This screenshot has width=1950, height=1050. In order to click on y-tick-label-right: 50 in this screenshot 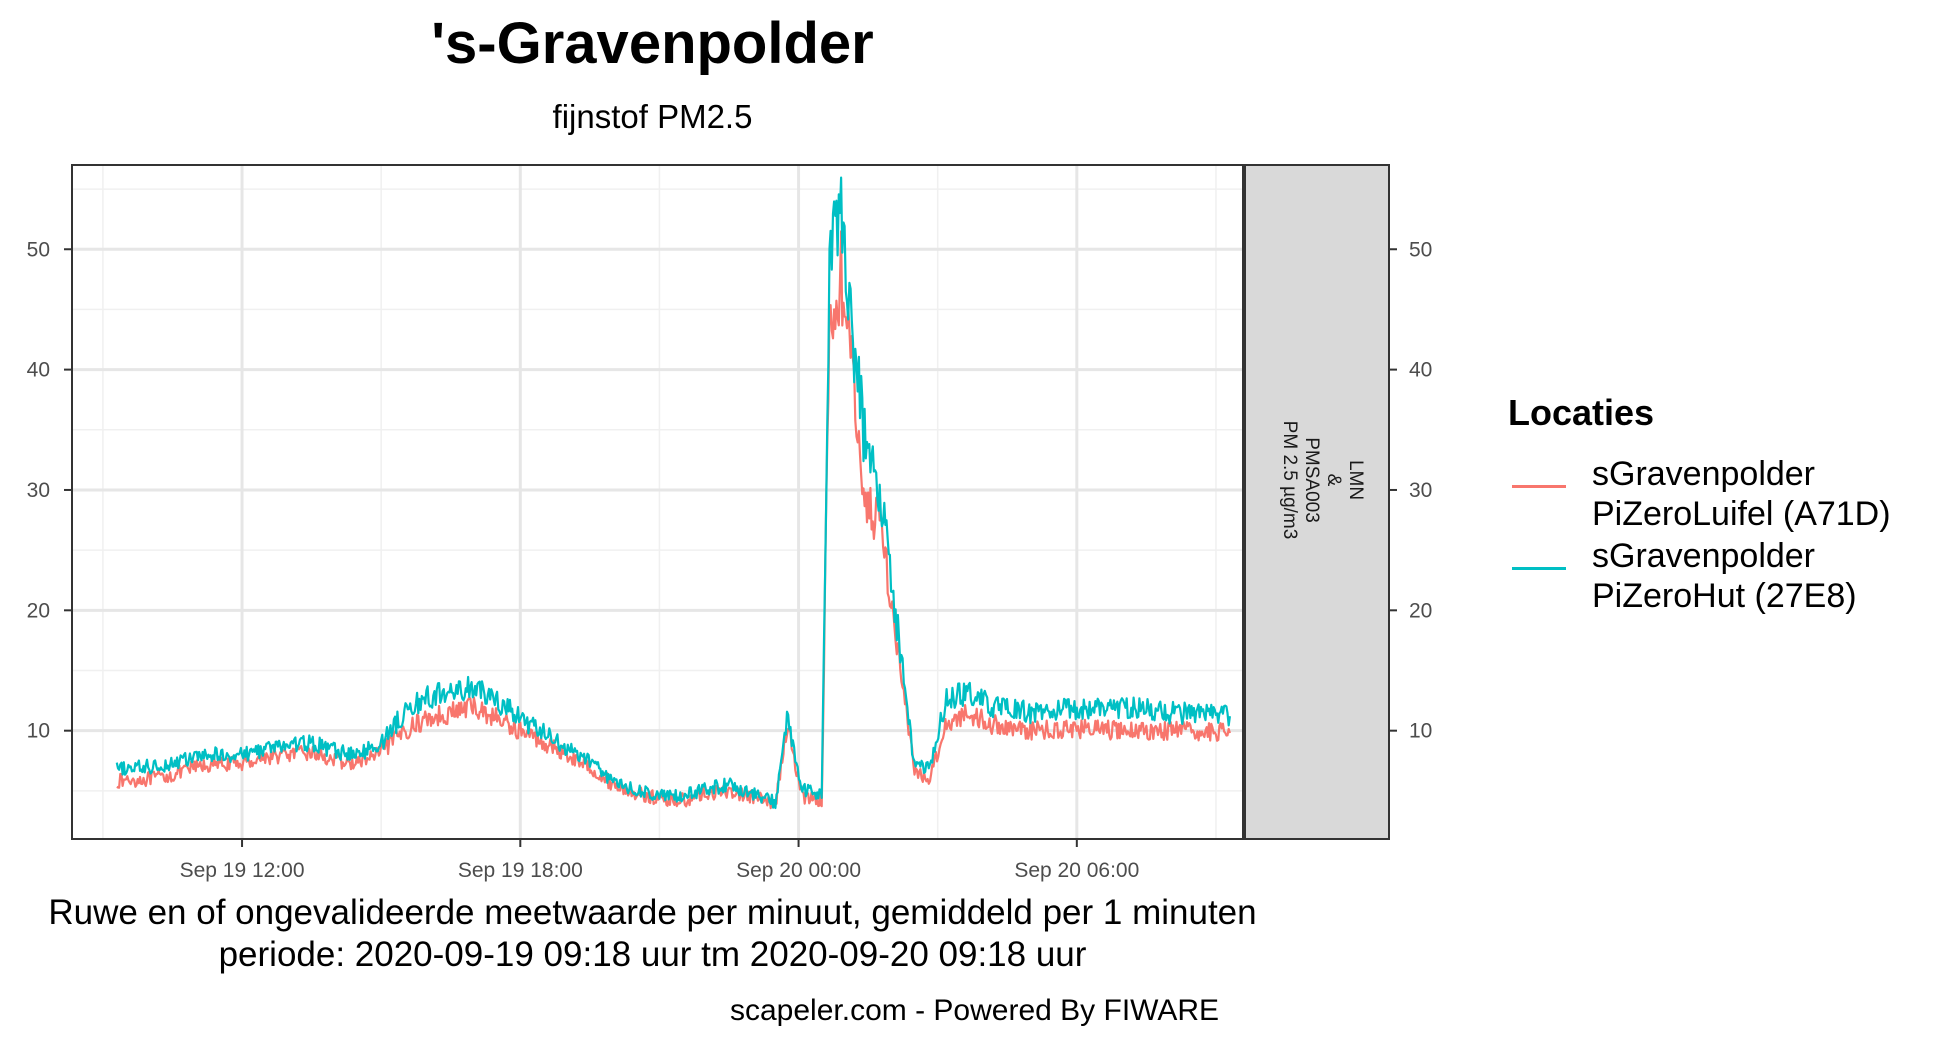, I will do `click(1420, 249)`.